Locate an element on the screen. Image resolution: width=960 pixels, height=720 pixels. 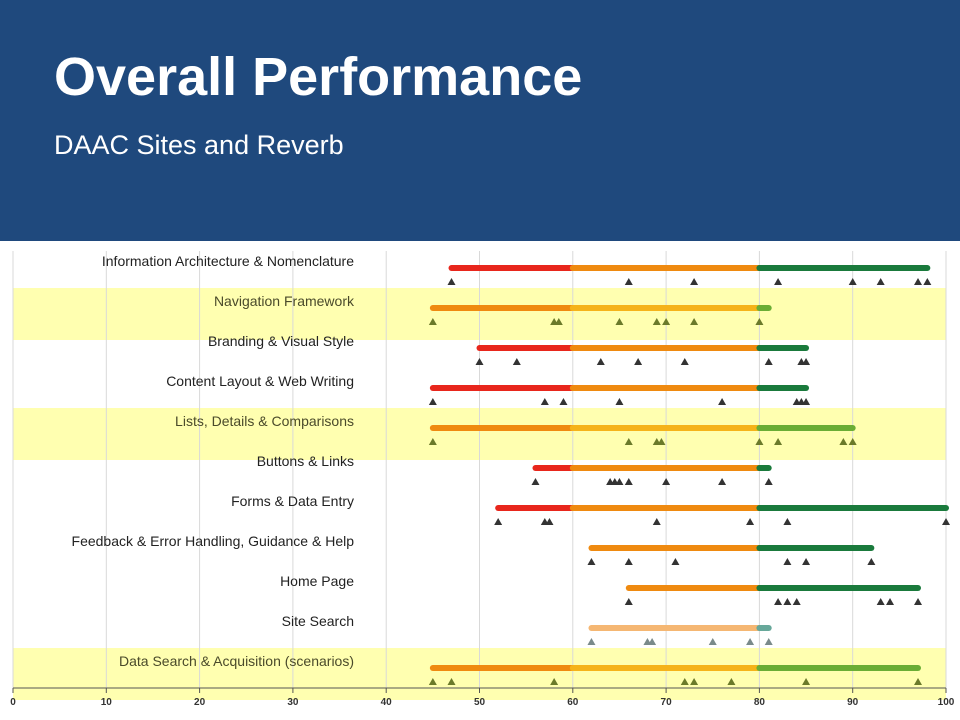
x-tick-label: 70 is located at coordinates (667, 702).